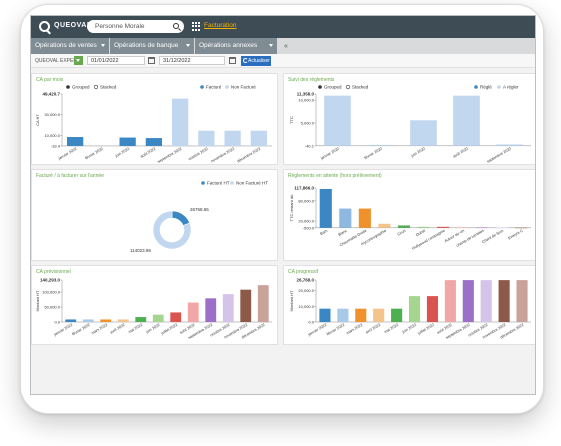  I want to click on x-tick-label: mai 2022, so click(392, 328).